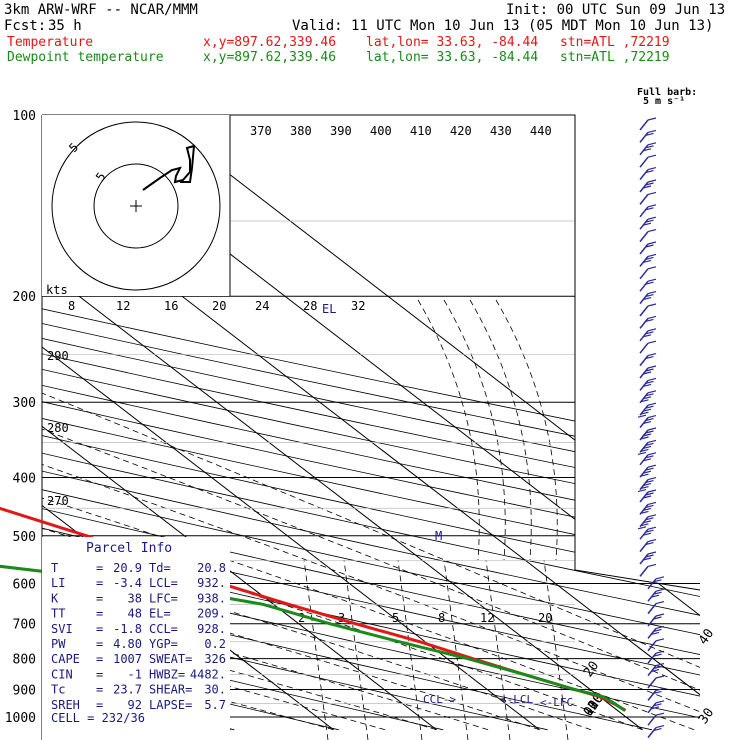 The height and width of the screenshot is (740, 740). I want to click on parcel-l2: HWBZ=, so click(167, 674).